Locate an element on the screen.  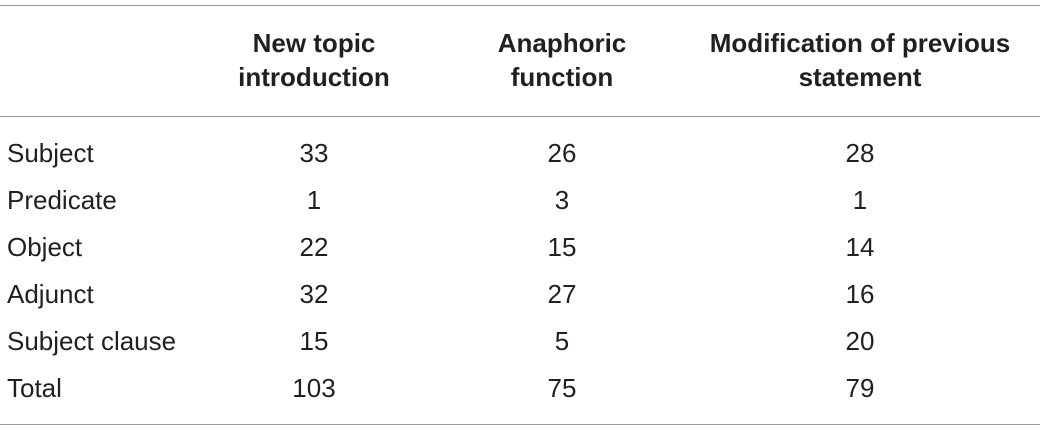
table-cell: 103 is located at coordinates (314, 388).